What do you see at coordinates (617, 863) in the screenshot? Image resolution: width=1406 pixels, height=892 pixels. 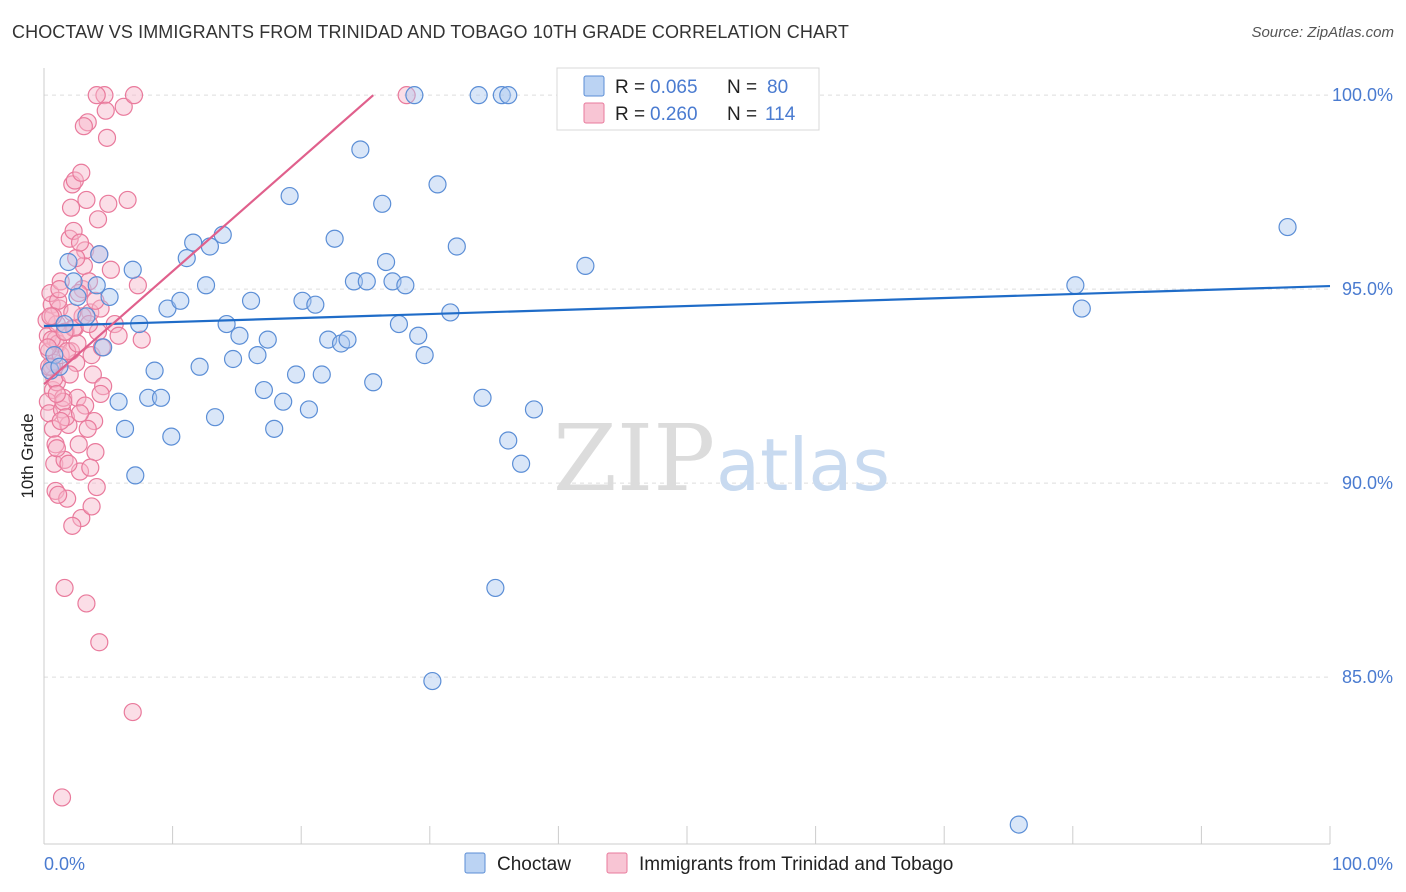 I see `bottom-legend-swatch-trinidad` at bounding box center [617, 863].